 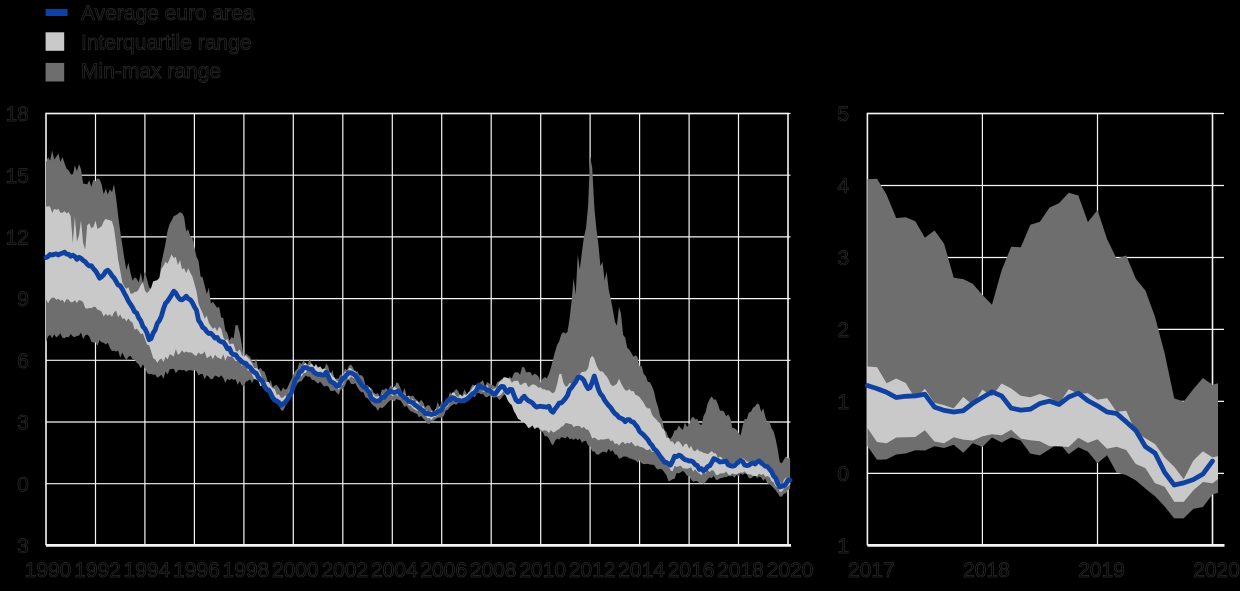 What do you see at coordinates (843, 186) in the screenshot?
I see `svg-text: 4` at bounding box center [843, 186].